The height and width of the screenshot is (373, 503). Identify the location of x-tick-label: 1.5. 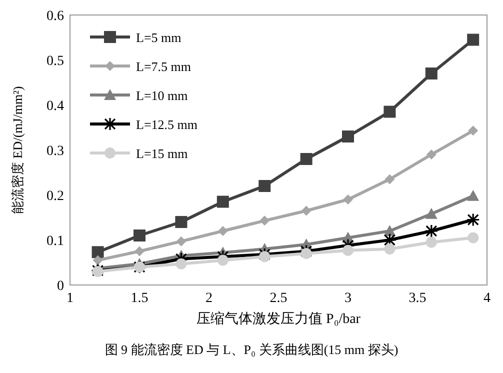
(139, 298).